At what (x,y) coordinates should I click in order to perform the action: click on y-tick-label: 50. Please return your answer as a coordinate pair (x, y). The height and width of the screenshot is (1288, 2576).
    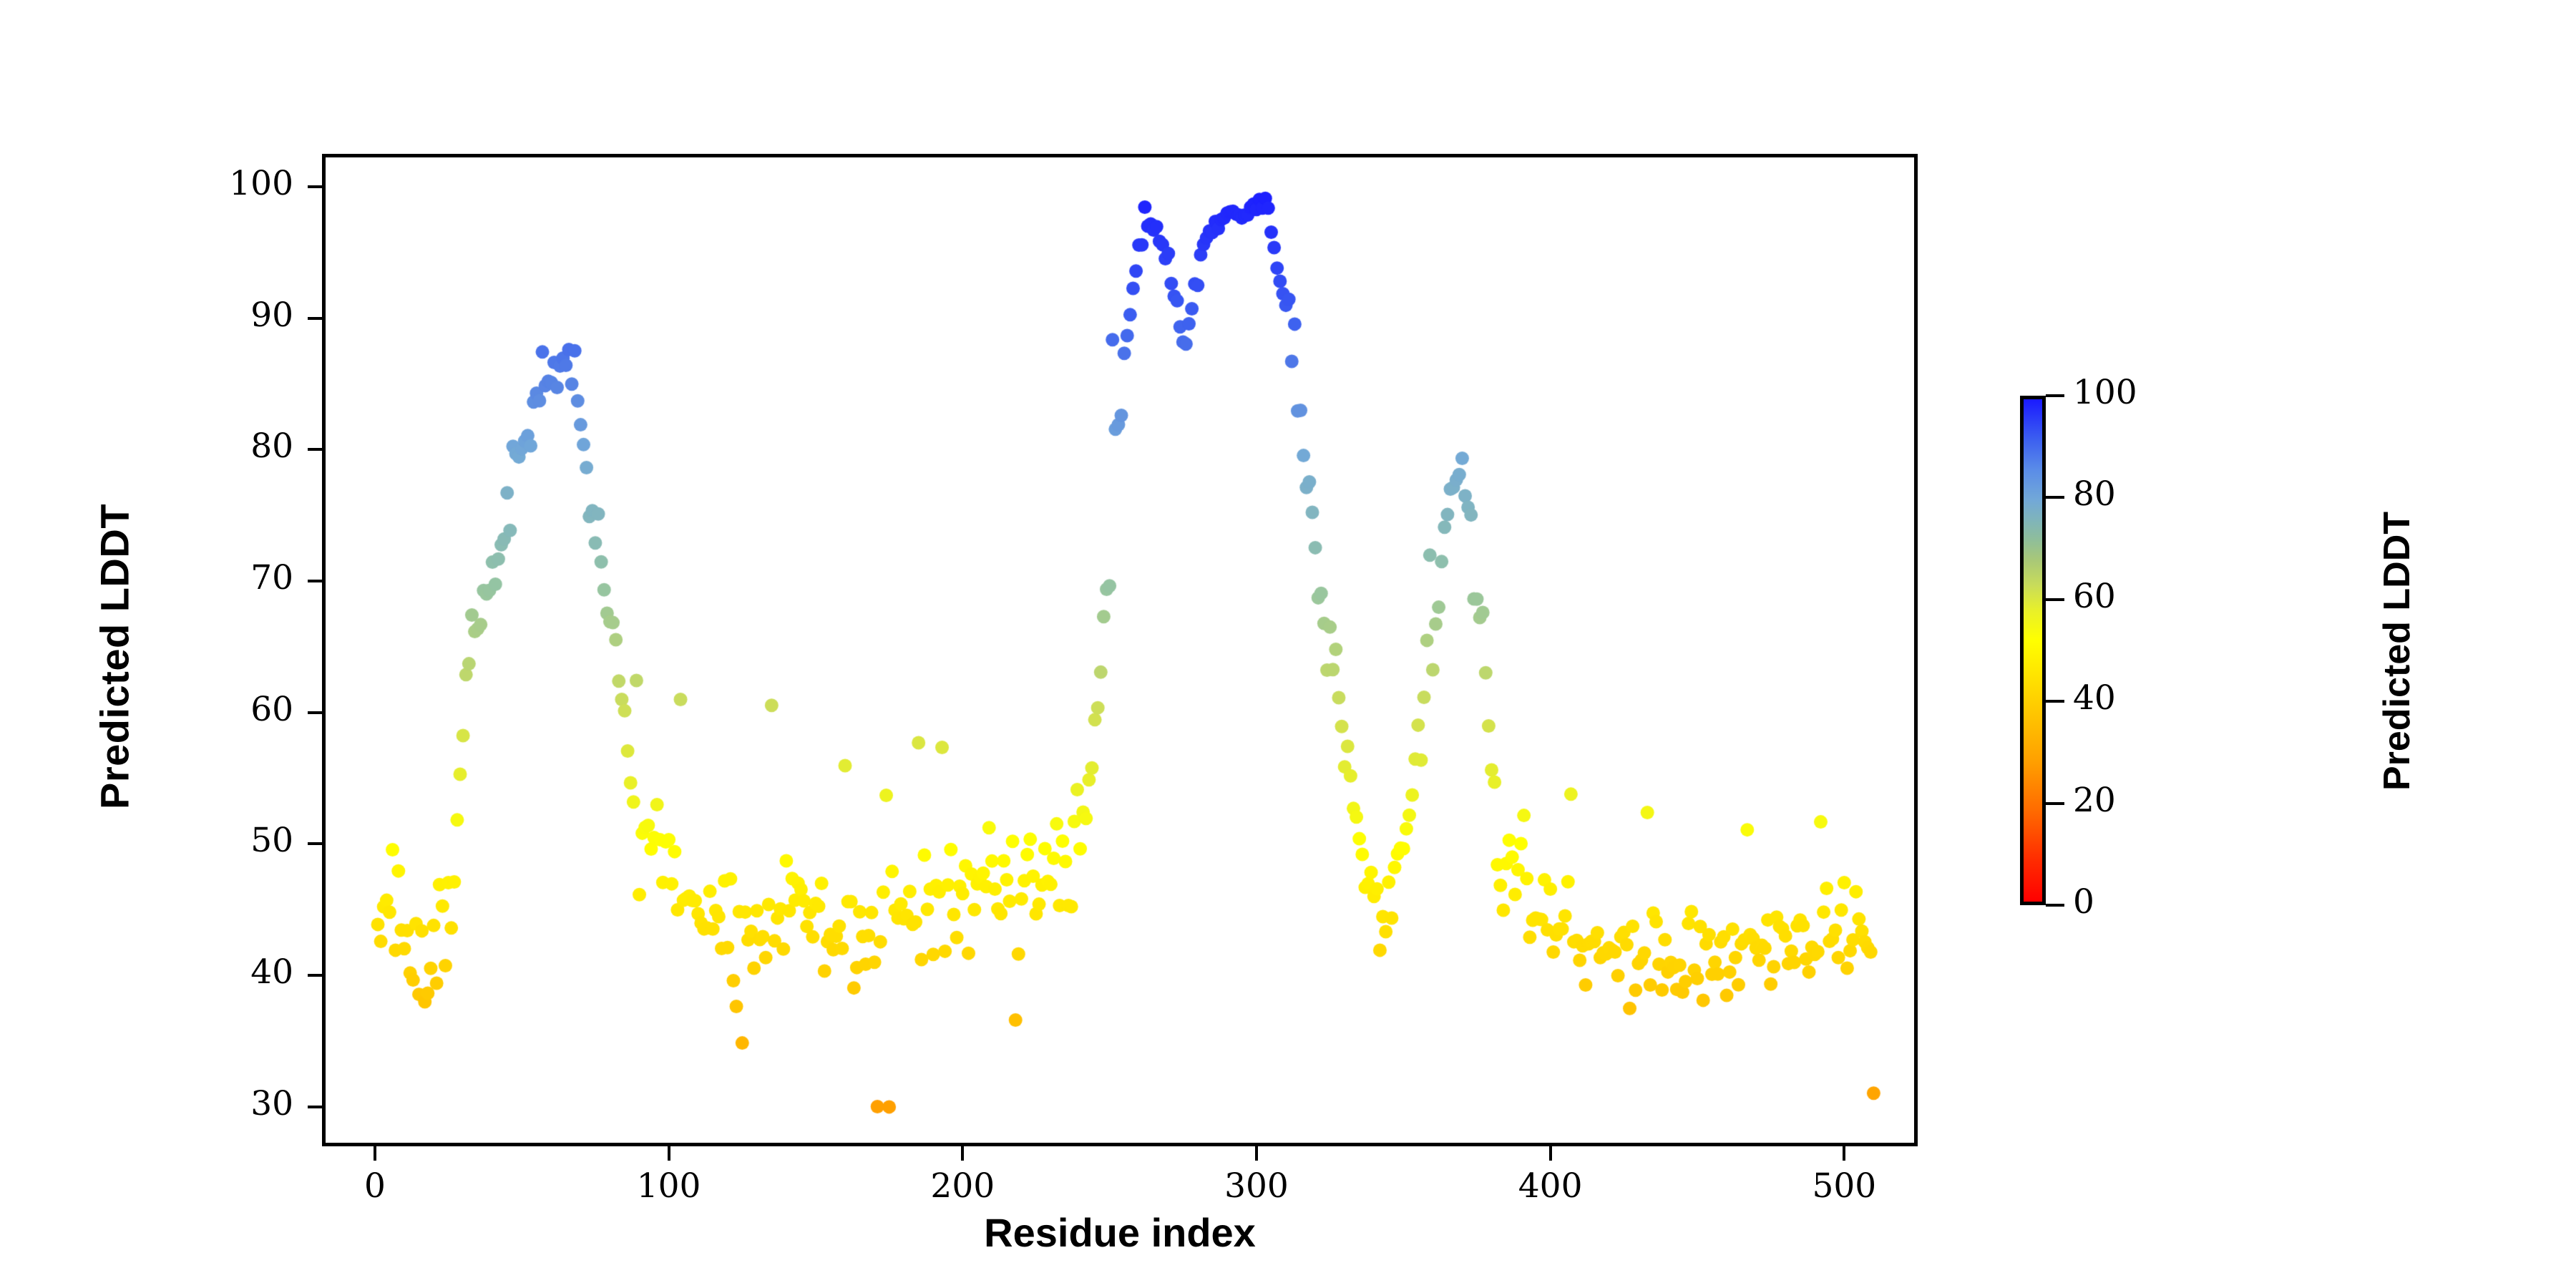
    Looking at the image, I should click on (271, 841).